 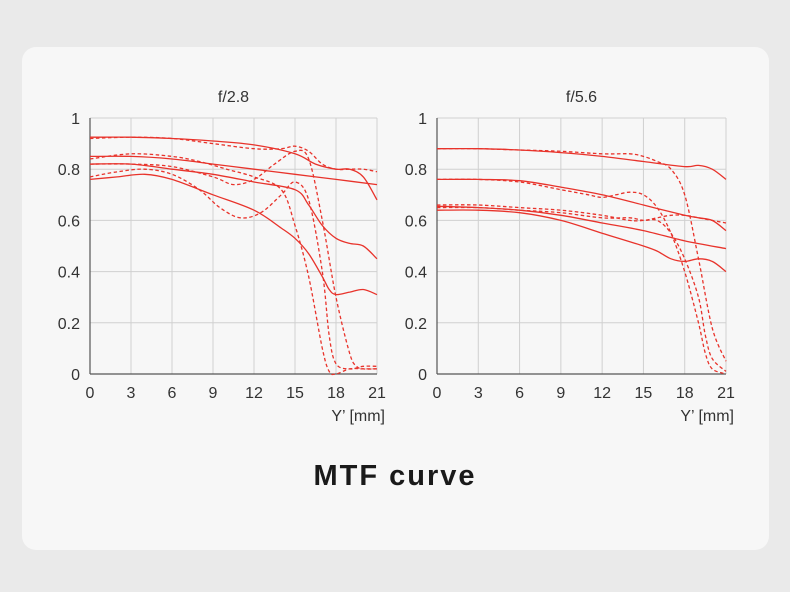 I want to click on mtf-series-2-dashed, so click(x=233, y=154).